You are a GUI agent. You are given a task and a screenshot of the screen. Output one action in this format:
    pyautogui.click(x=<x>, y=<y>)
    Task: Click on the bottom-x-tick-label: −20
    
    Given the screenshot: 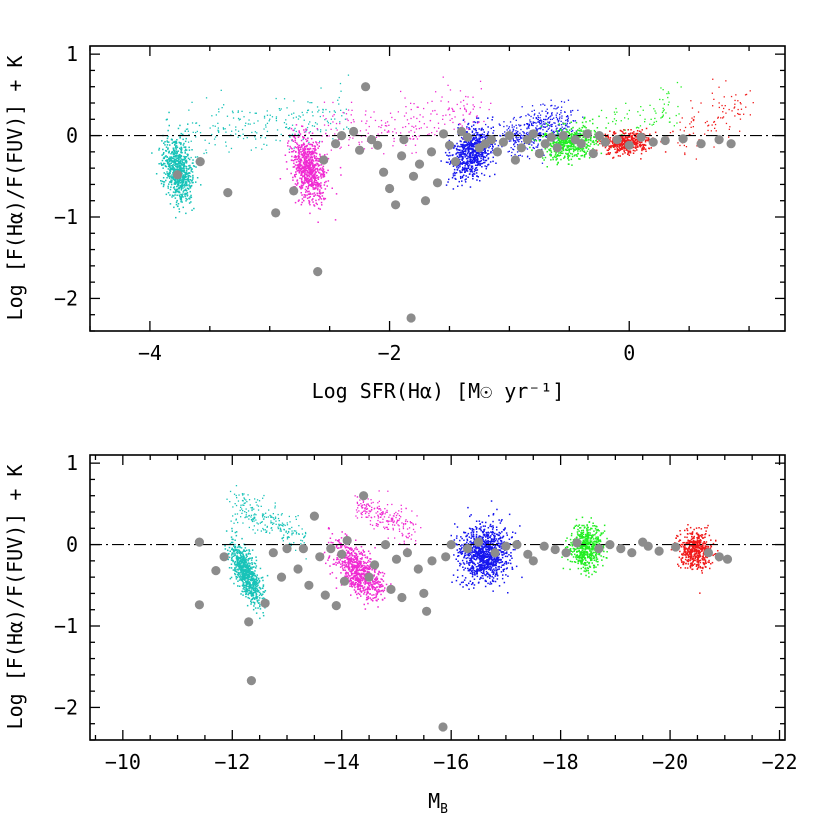 What is the action you would take?
    pyautogui.click(x=670, y=762)
    